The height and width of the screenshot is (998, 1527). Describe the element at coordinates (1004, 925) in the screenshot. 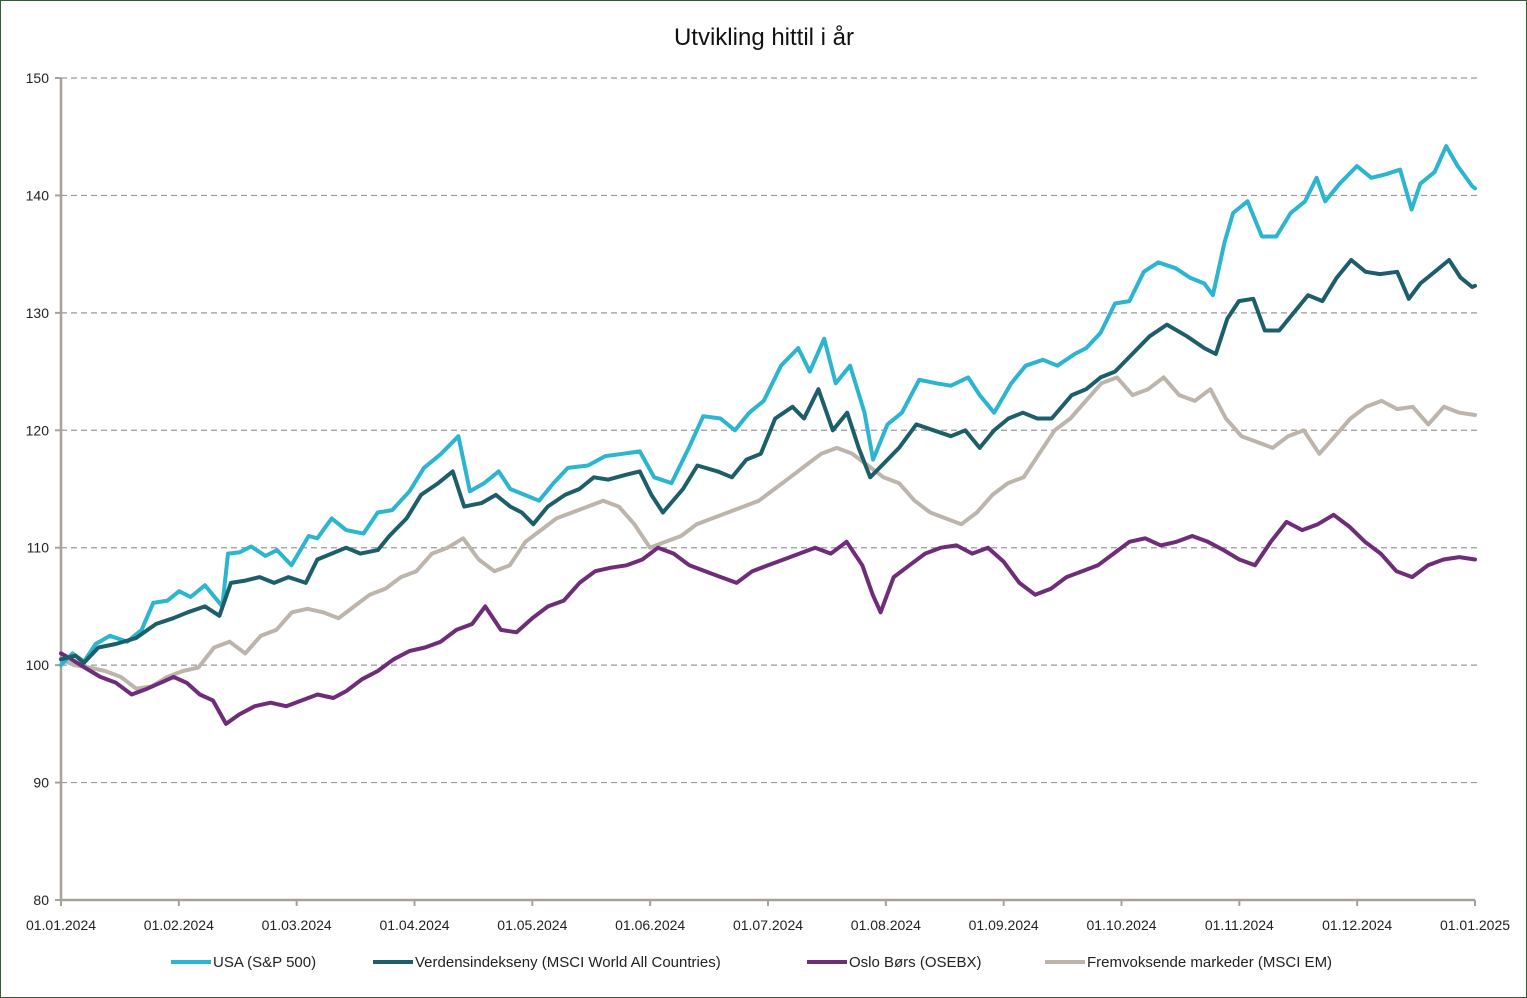

I see `x-tick-label: 01.09.2024` at that location.